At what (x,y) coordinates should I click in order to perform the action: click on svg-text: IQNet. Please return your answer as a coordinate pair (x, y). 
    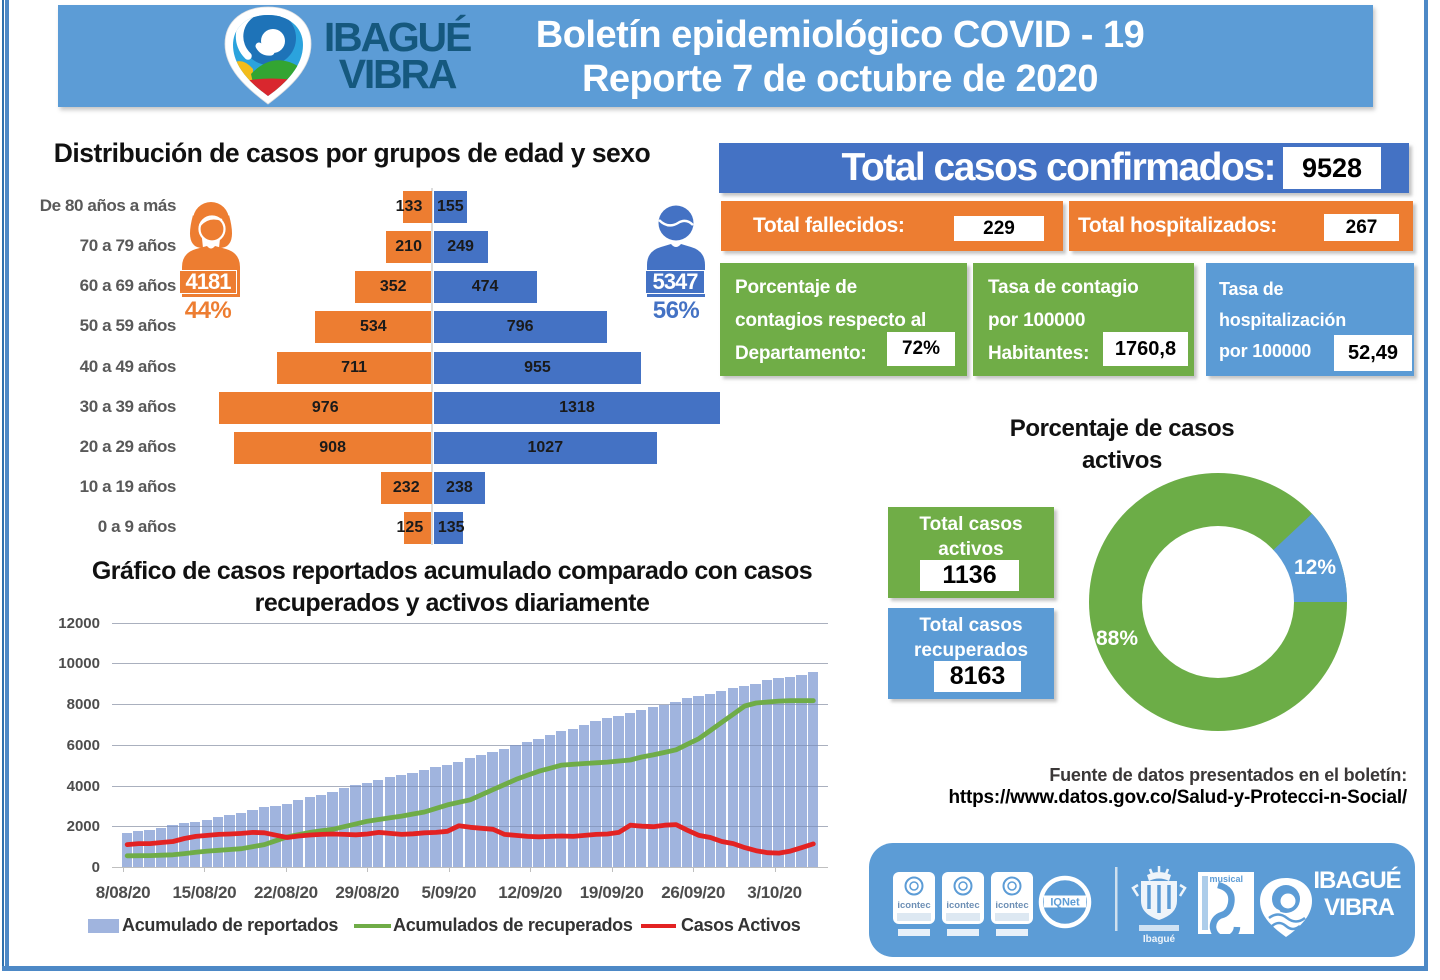
    Looking at the image, I should click on (1065, 903).